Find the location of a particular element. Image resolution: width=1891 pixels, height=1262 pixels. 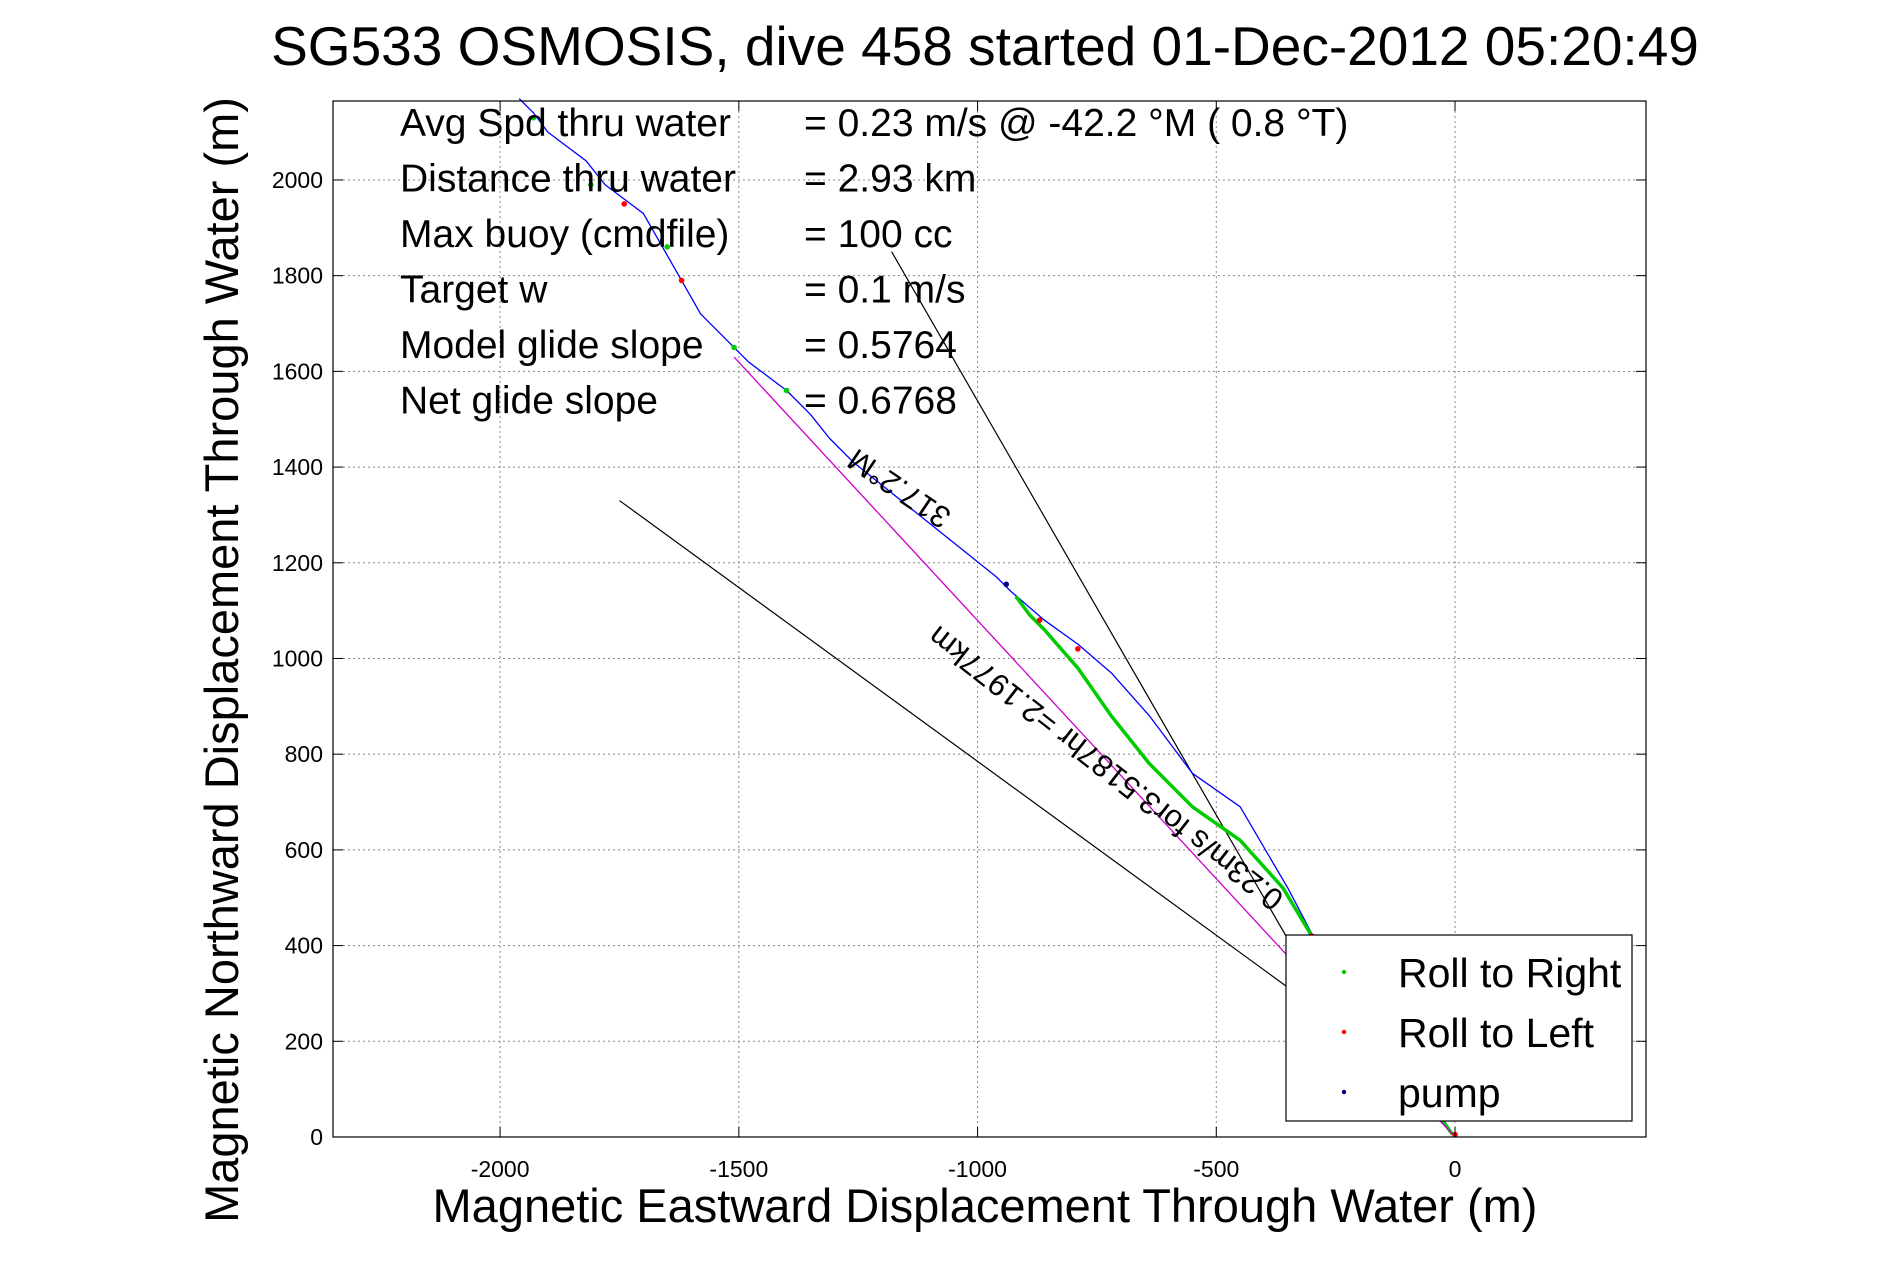

y-tick-label: 600 is located at coordinates (304, 850).